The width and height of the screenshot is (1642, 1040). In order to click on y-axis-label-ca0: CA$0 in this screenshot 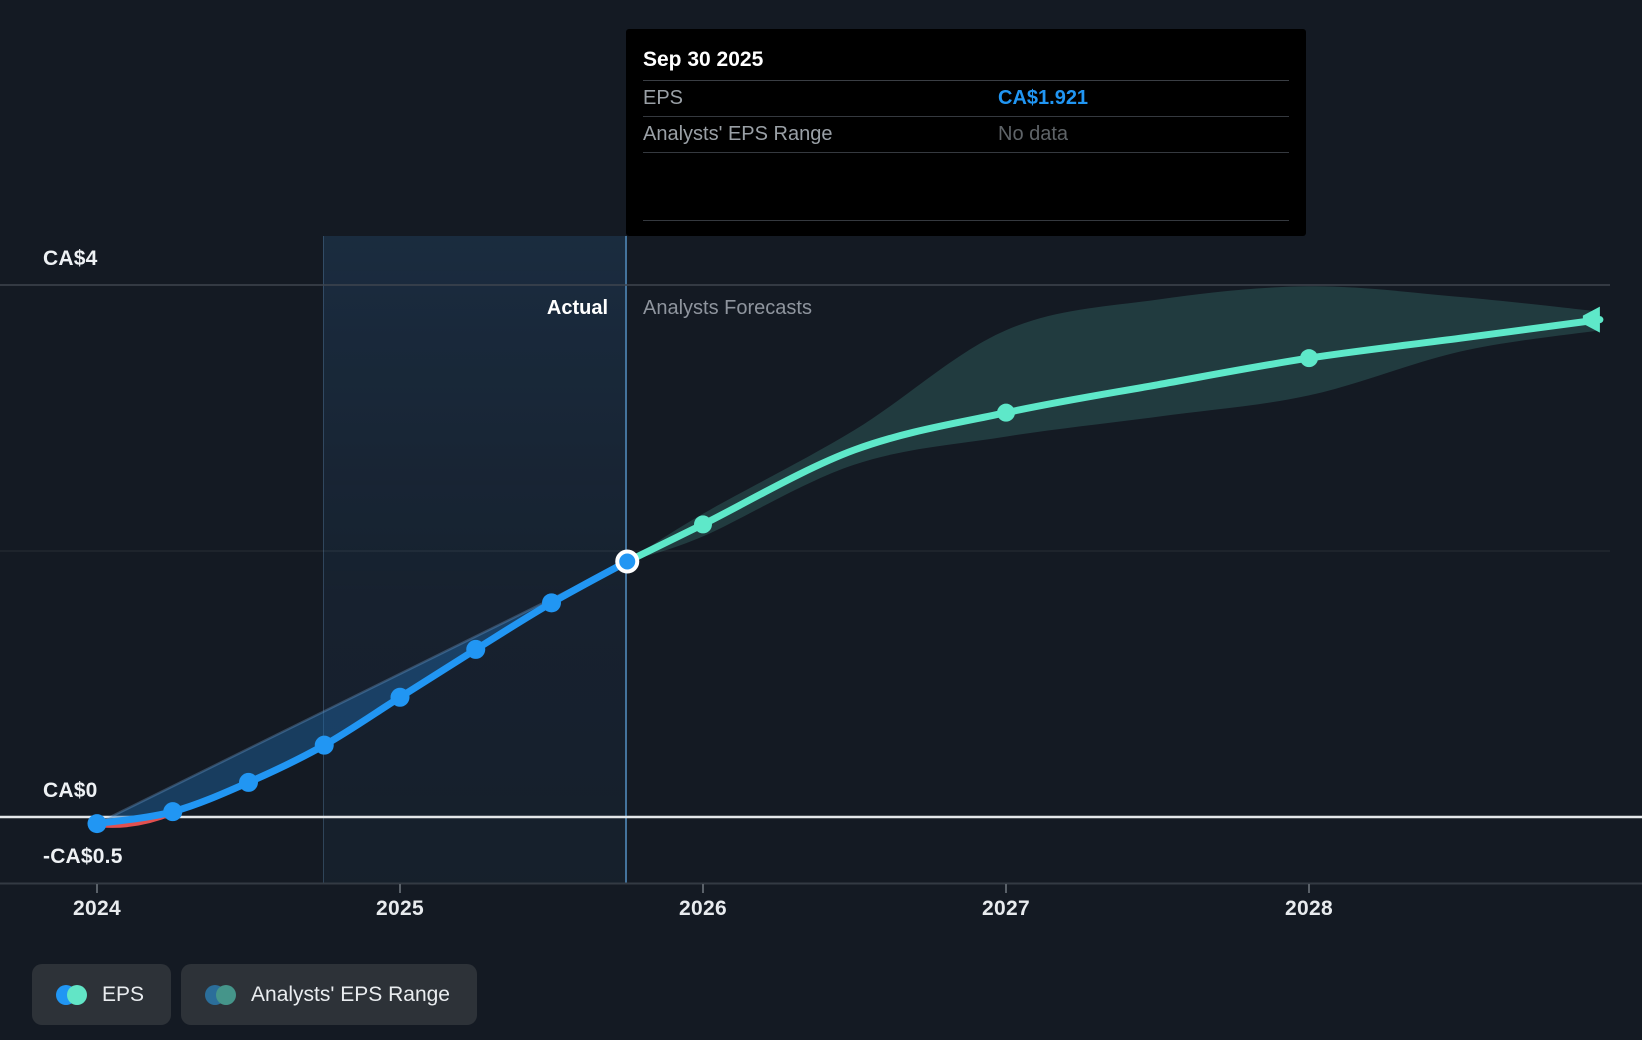, I will do `click(70, 790)`.